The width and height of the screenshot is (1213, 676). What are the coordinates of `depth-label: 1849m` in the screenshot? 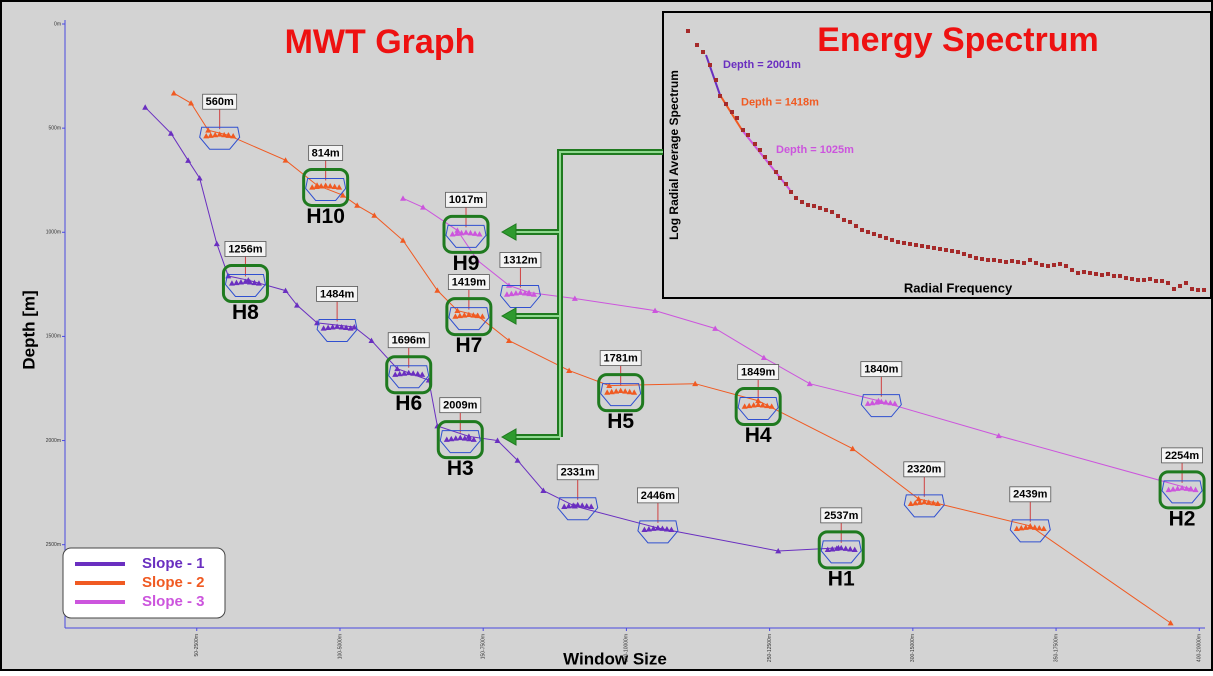 It's located at (758, 372).